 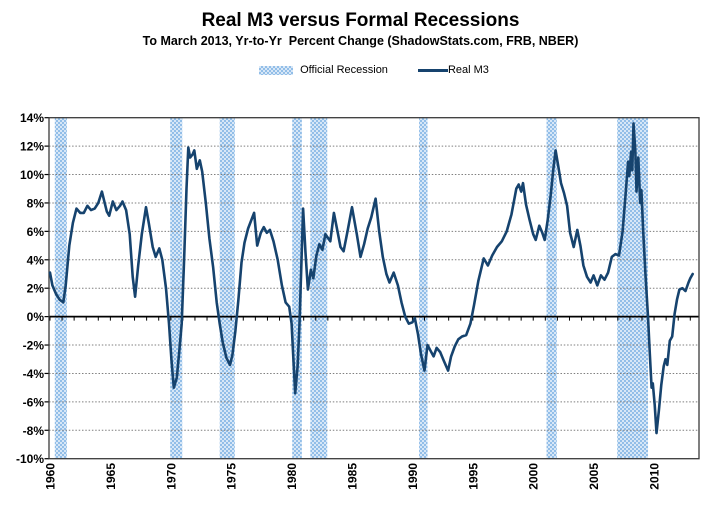 I want to click on y-axis-label: -10%, so click(x=30, y=459).